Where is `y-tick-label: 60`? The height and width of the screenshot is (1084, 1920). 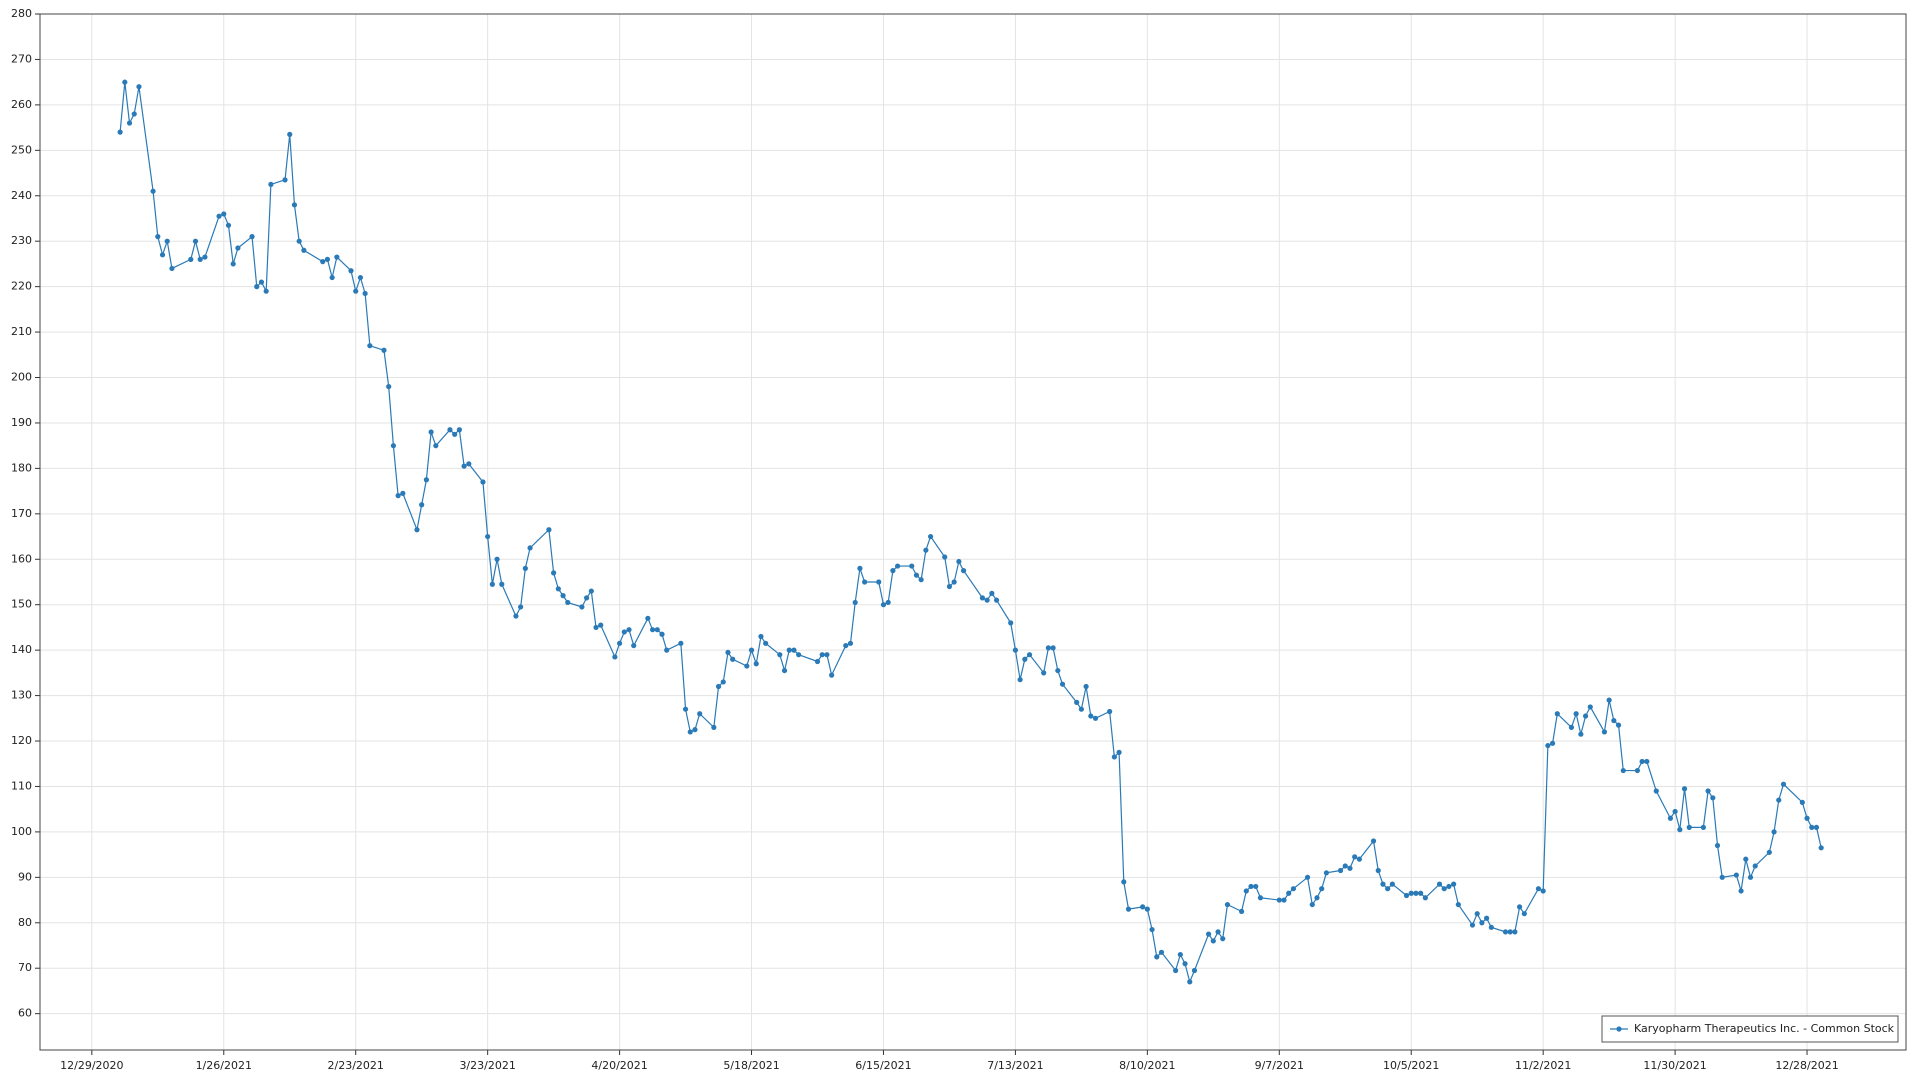 y-tick-label: 60 is located at coordinates (25, 1013).